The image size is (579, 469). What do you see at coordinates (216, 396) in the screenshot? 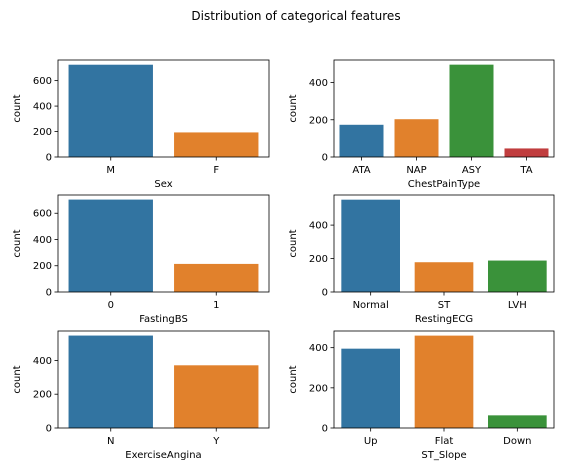
I see `bar-y` at bounding box center [216, 396].